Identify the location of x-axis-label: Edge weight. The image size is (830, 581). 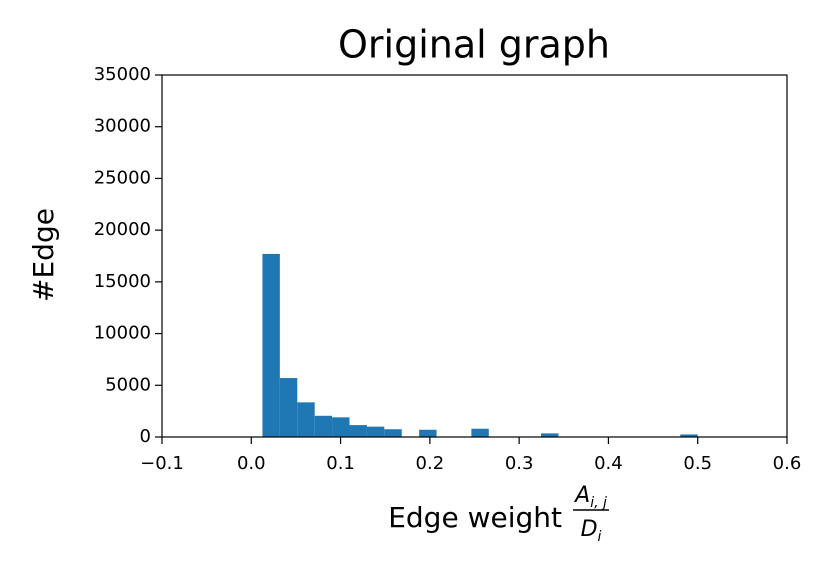
(475, 517).